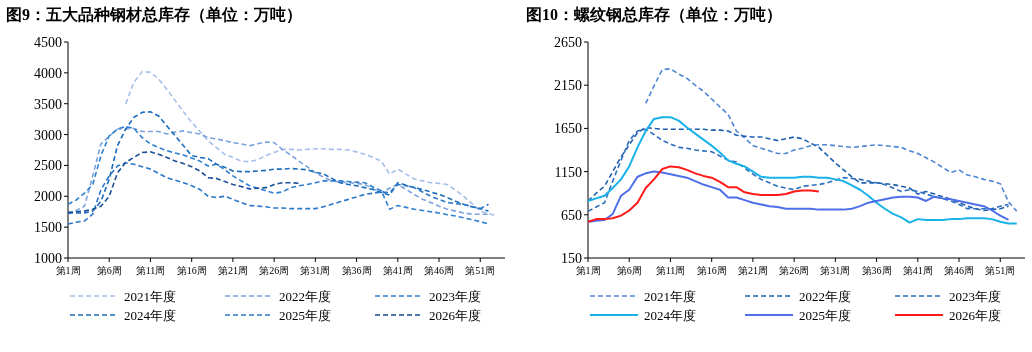 This screenshot has width=1032, height=352. What do you see at coordinates (48, 104) in the screenshot?
I see `y-tick-label: 3500` at bounding box center [48, 104].